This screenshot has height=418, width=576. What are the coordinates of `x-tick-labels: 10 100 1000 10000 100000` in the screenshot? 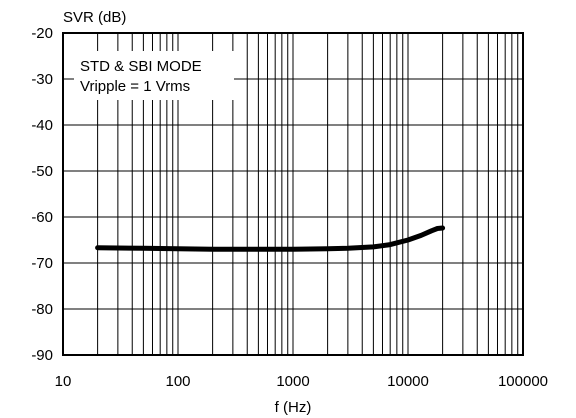 It's located at (301, 381).